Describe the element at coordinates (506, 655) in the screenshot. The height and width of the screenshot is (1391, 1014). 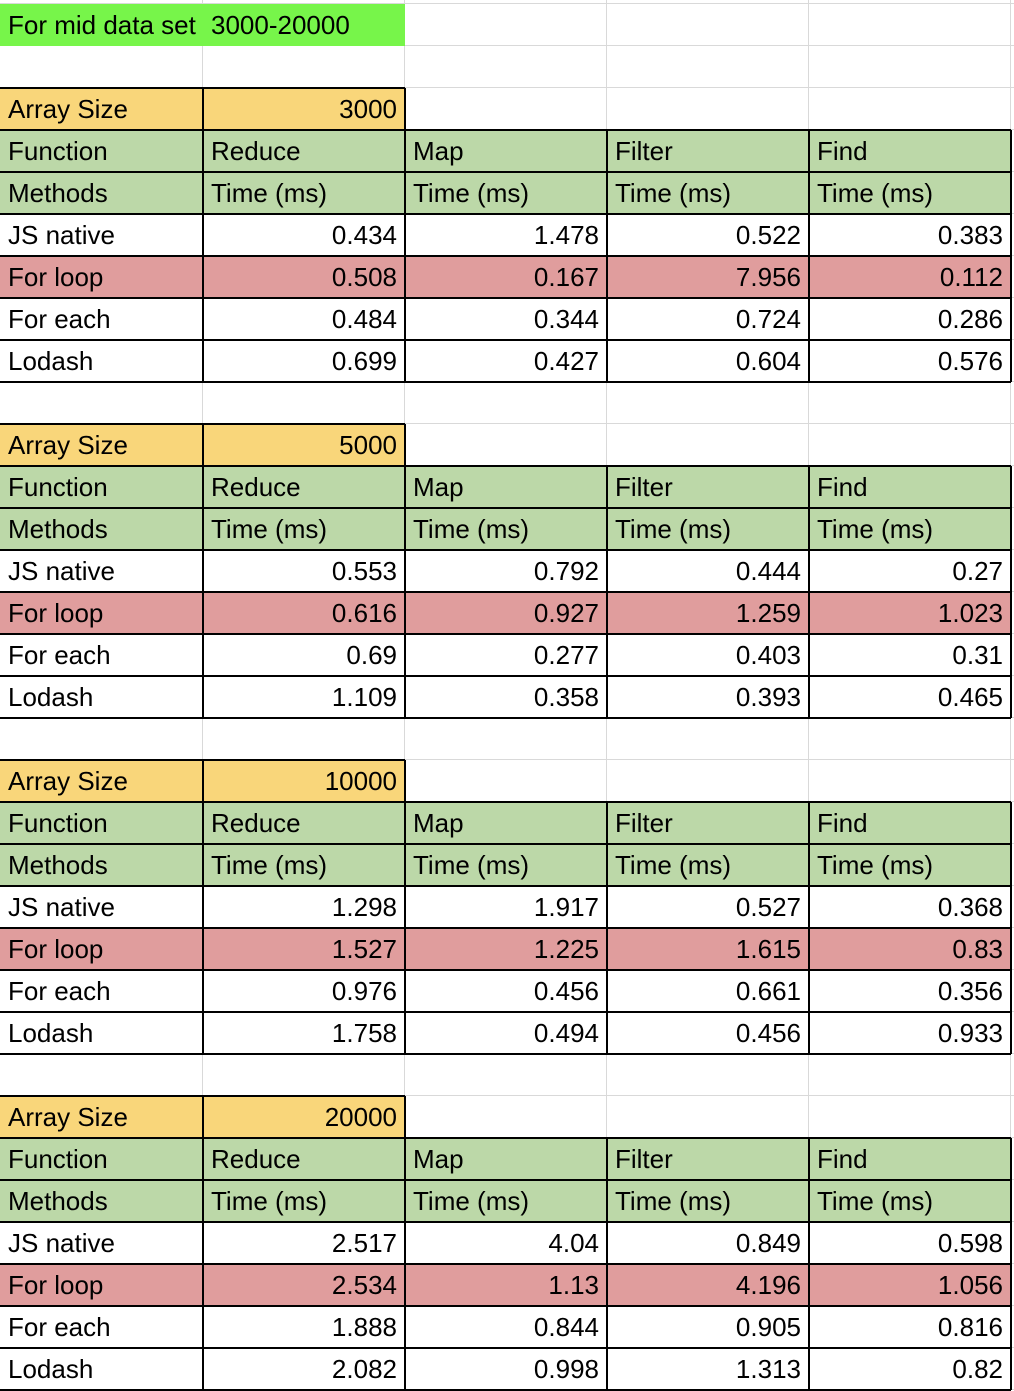
I see `time-value-cell: 0.277` at that location.